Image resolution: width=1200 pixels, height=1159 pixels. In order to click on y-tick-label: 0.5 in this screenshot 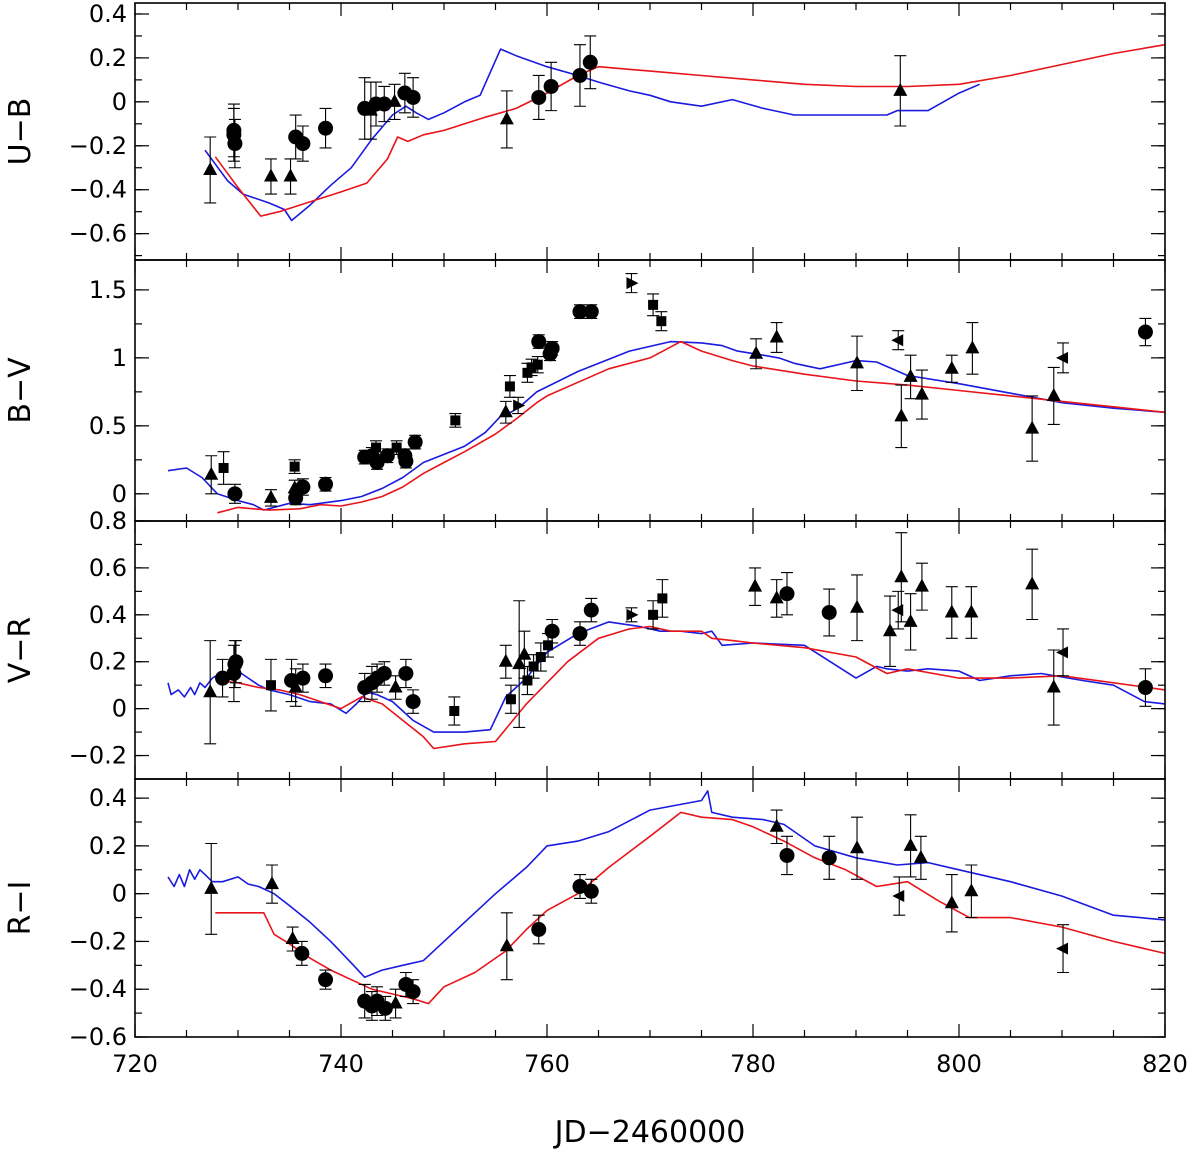, I will do `click(108, 426)`.